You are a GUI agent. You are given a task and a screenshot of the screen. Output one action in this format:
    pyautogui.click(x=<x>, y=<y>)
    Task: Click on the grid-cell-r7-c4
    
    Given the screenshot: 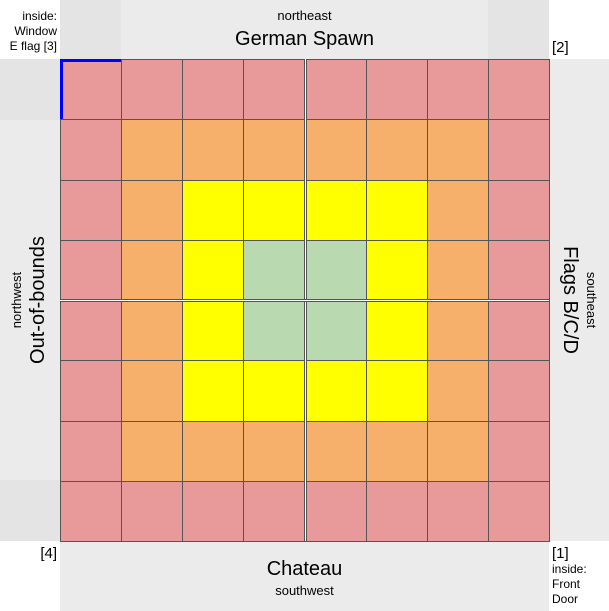 What is the action you would take?
    pyautogui.click(x=274, y=451)
    